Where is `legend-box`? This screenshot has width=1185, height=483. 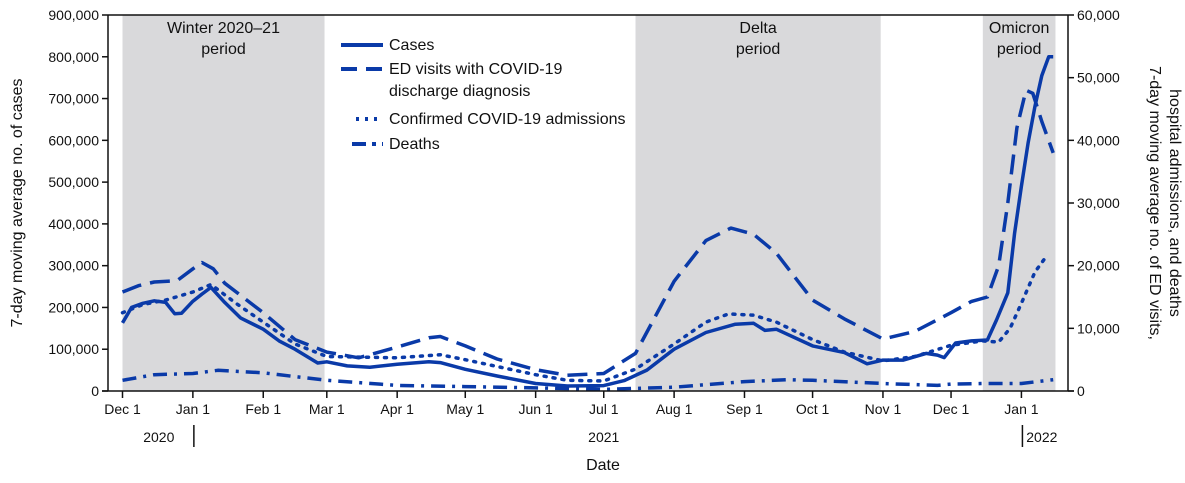
legend-box is located at coordinates (484, 96).